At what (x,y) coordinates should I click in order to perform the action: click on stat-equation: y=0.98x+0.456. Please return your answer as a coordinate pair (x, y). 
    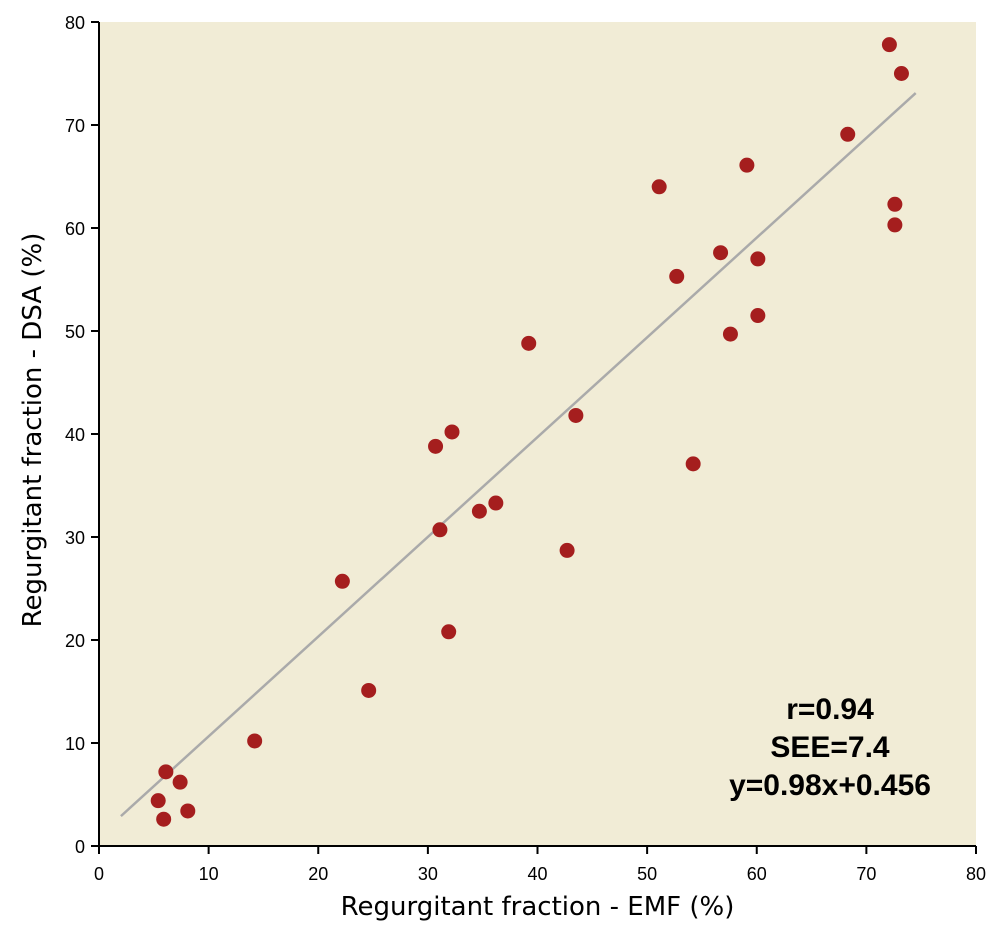
    Looking at the image, I should click on (830, 785).